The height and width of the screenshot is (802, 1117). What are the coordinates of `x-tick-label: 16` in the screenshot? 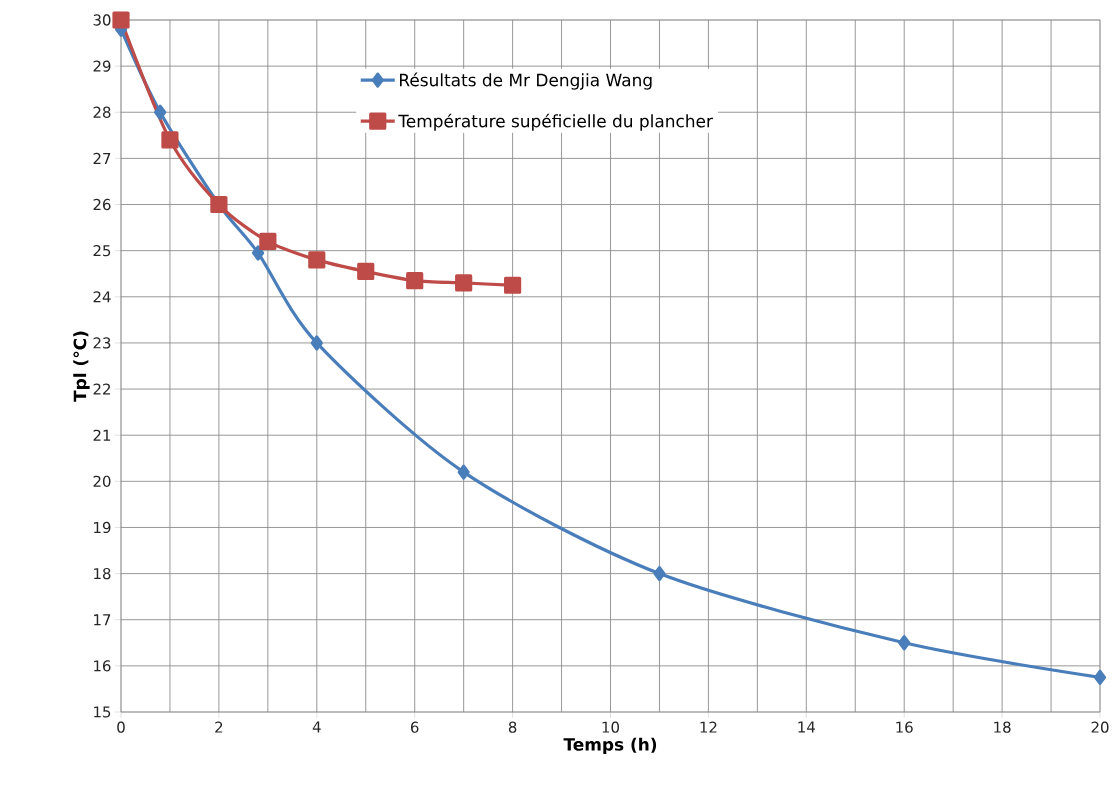 It's located at (904, 727).